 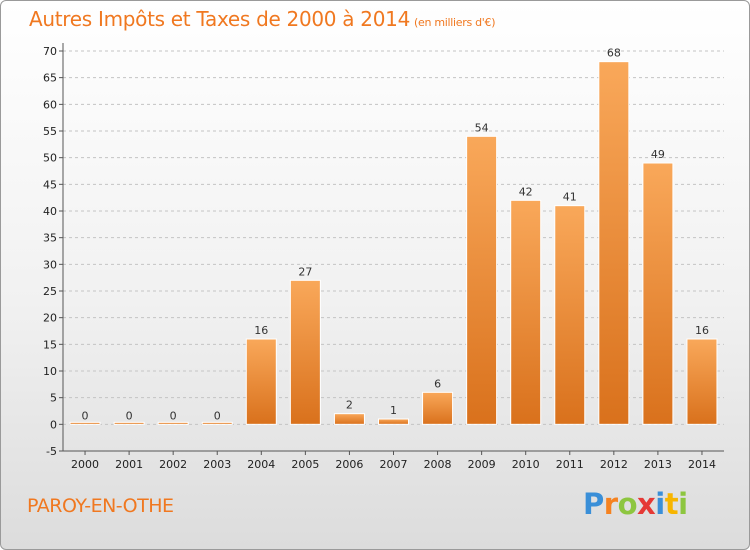 I want to click on y-tick-label: 15, so click(x=50, y=344).